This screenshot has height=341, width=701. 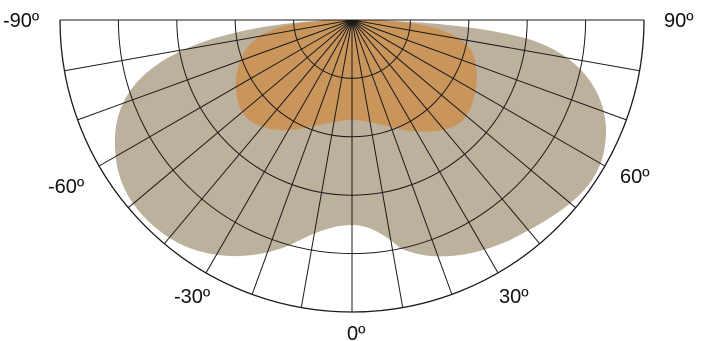 What do you see at coordinates (66, 187) in the screenshot?
I see `angle-label-neg60: -60º` at bounding box center [66, 187].